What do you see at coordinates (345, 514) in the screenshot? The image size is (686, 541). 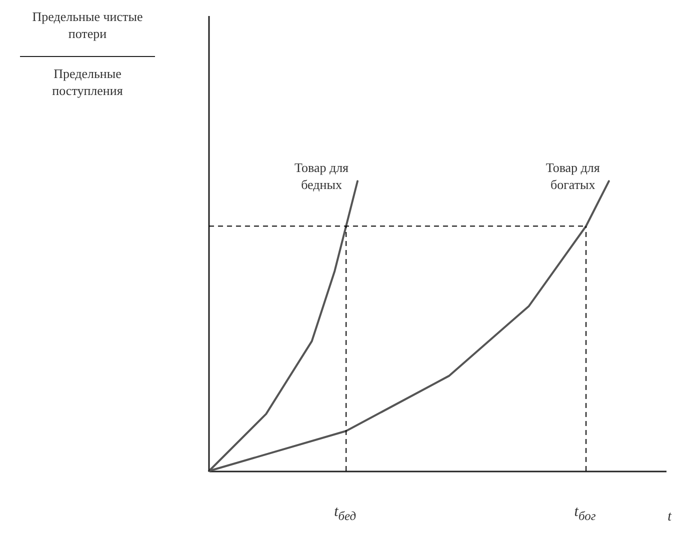 I see `x-tick-label: t$_{бед}$` at bounding box center [345, 514].